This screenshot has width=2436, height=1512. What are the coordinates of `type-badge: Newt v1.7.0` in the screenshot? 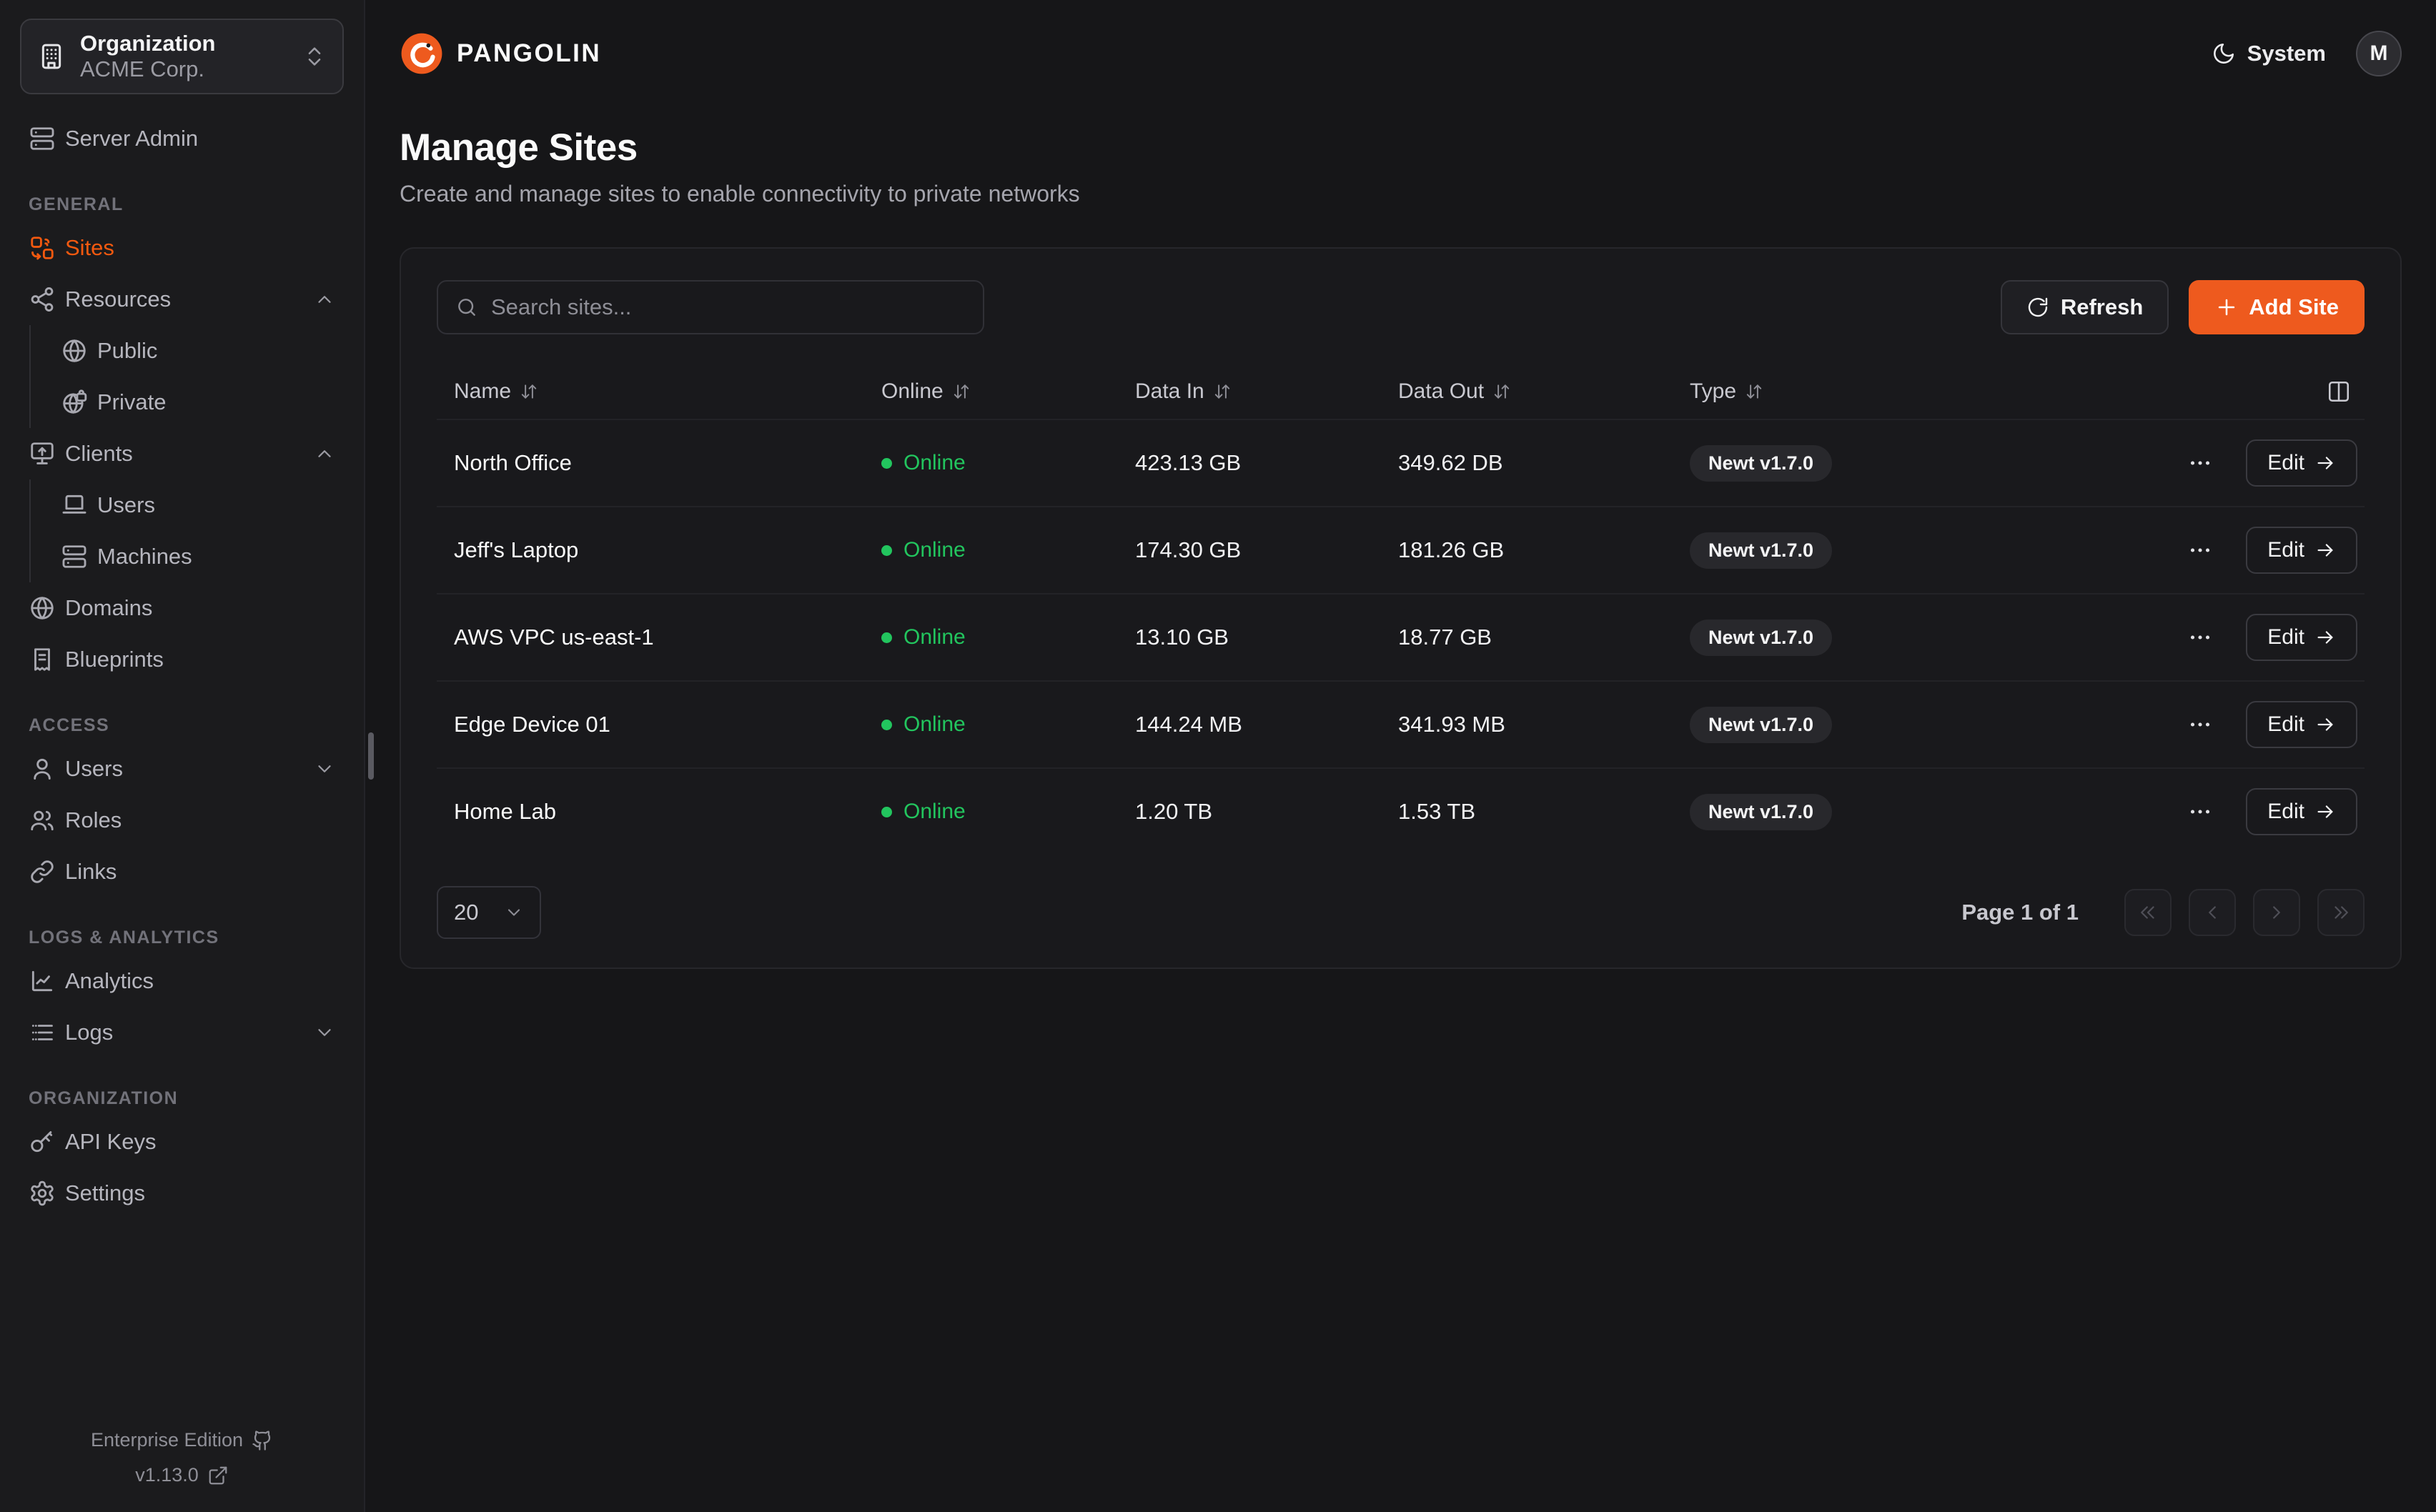 It's located at (1762, 638).